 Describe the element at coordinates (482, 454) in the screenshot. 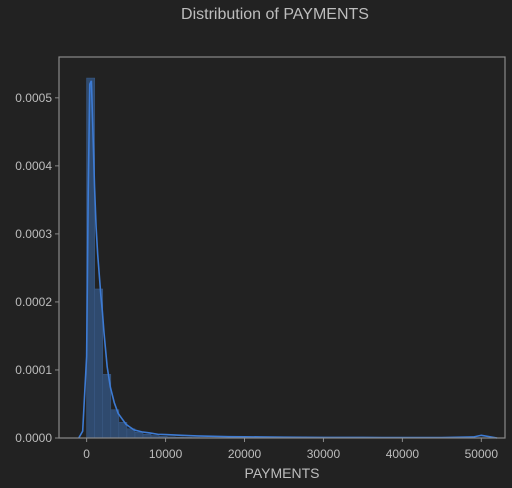

I see `x-tick-label: 50000` at that location.